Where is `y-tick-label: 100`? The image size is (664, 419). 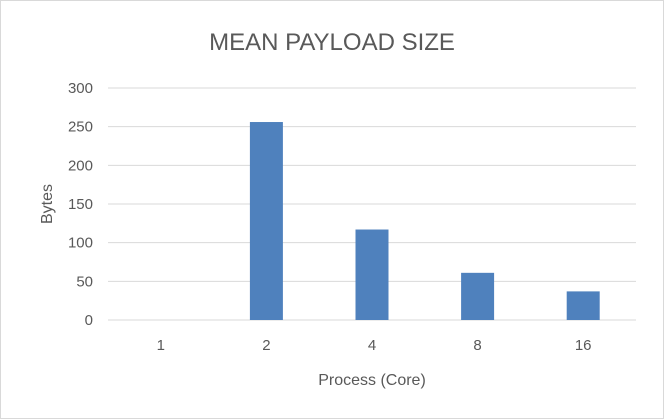 y-tick-label: 100 is located at coordinates (80, 243).